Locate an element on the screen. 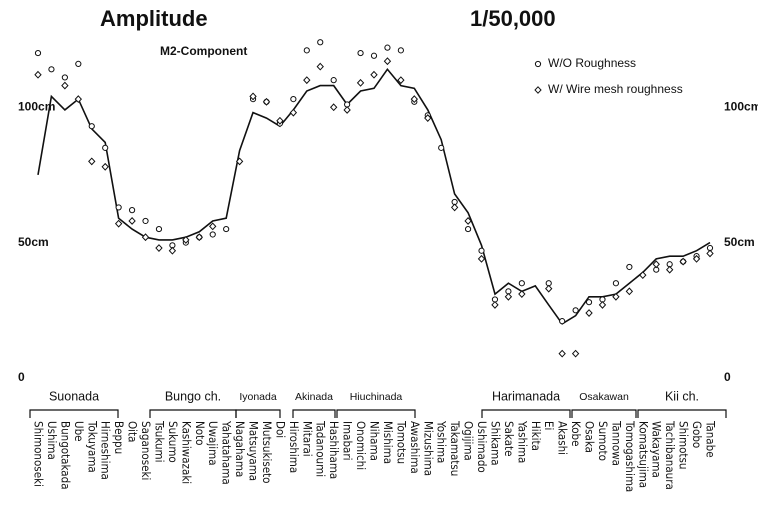  region-label: Suonada is located at coordinates (74, 396).